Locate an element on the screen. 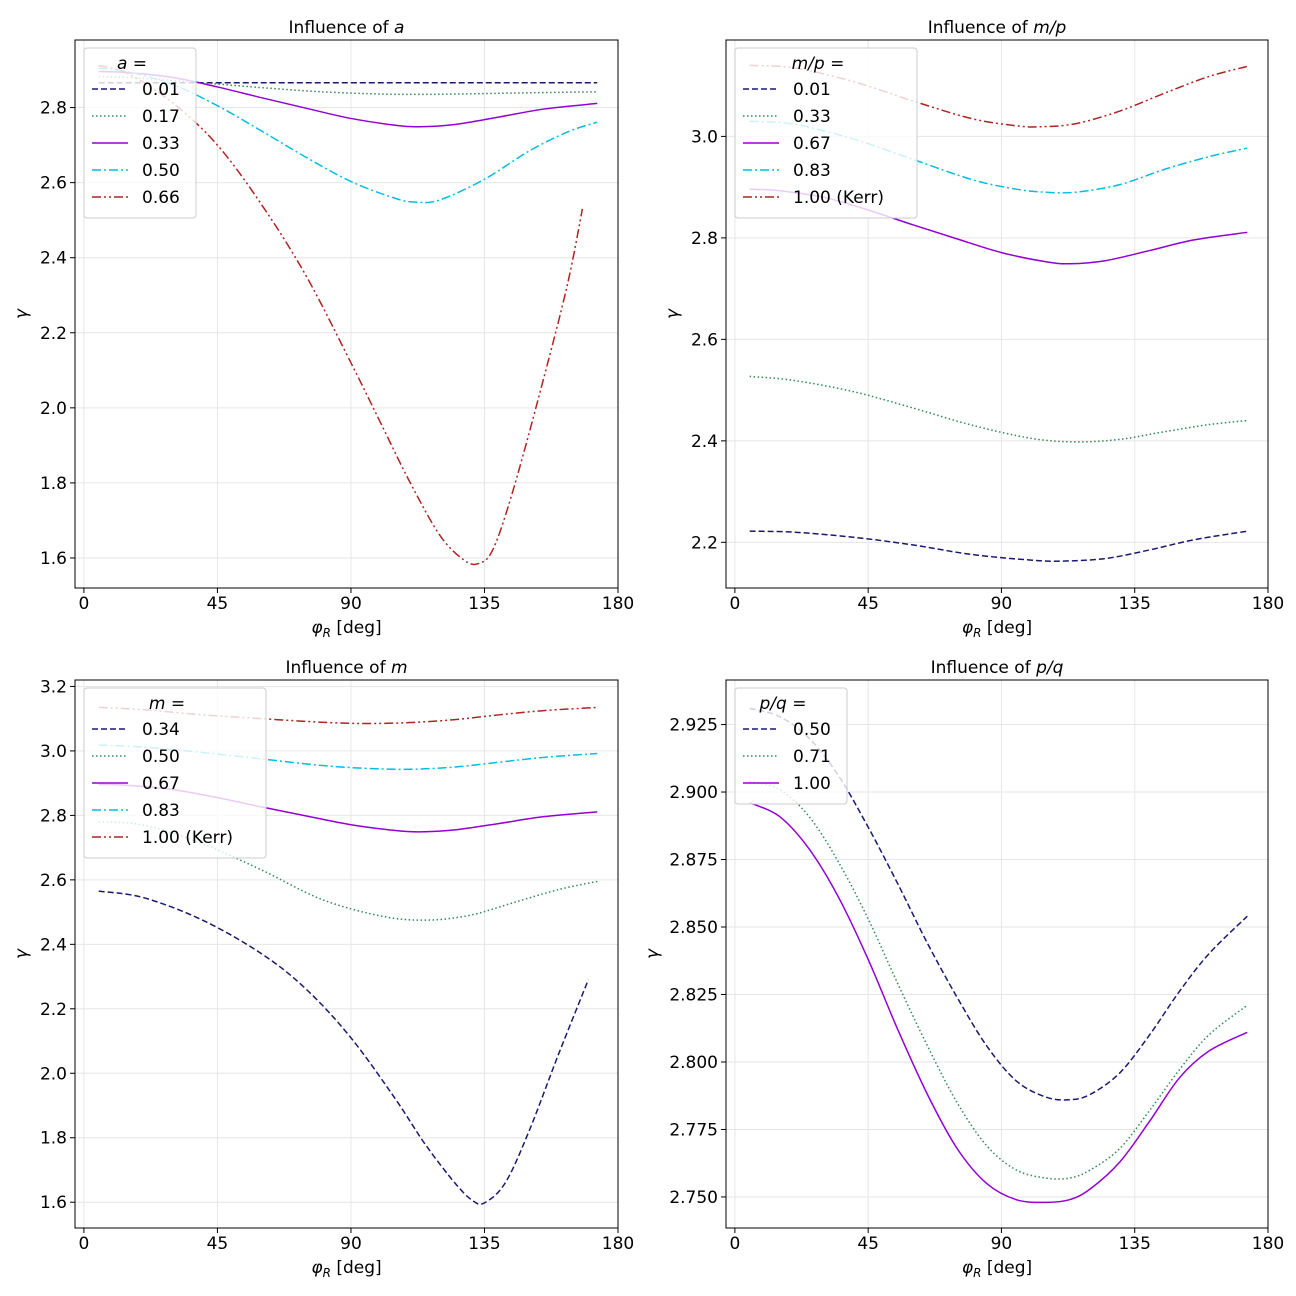 Image resolution: width=1296 pixels, height=1296 pixels. legend-label: 0.66 is located at coordinates (161, 198).